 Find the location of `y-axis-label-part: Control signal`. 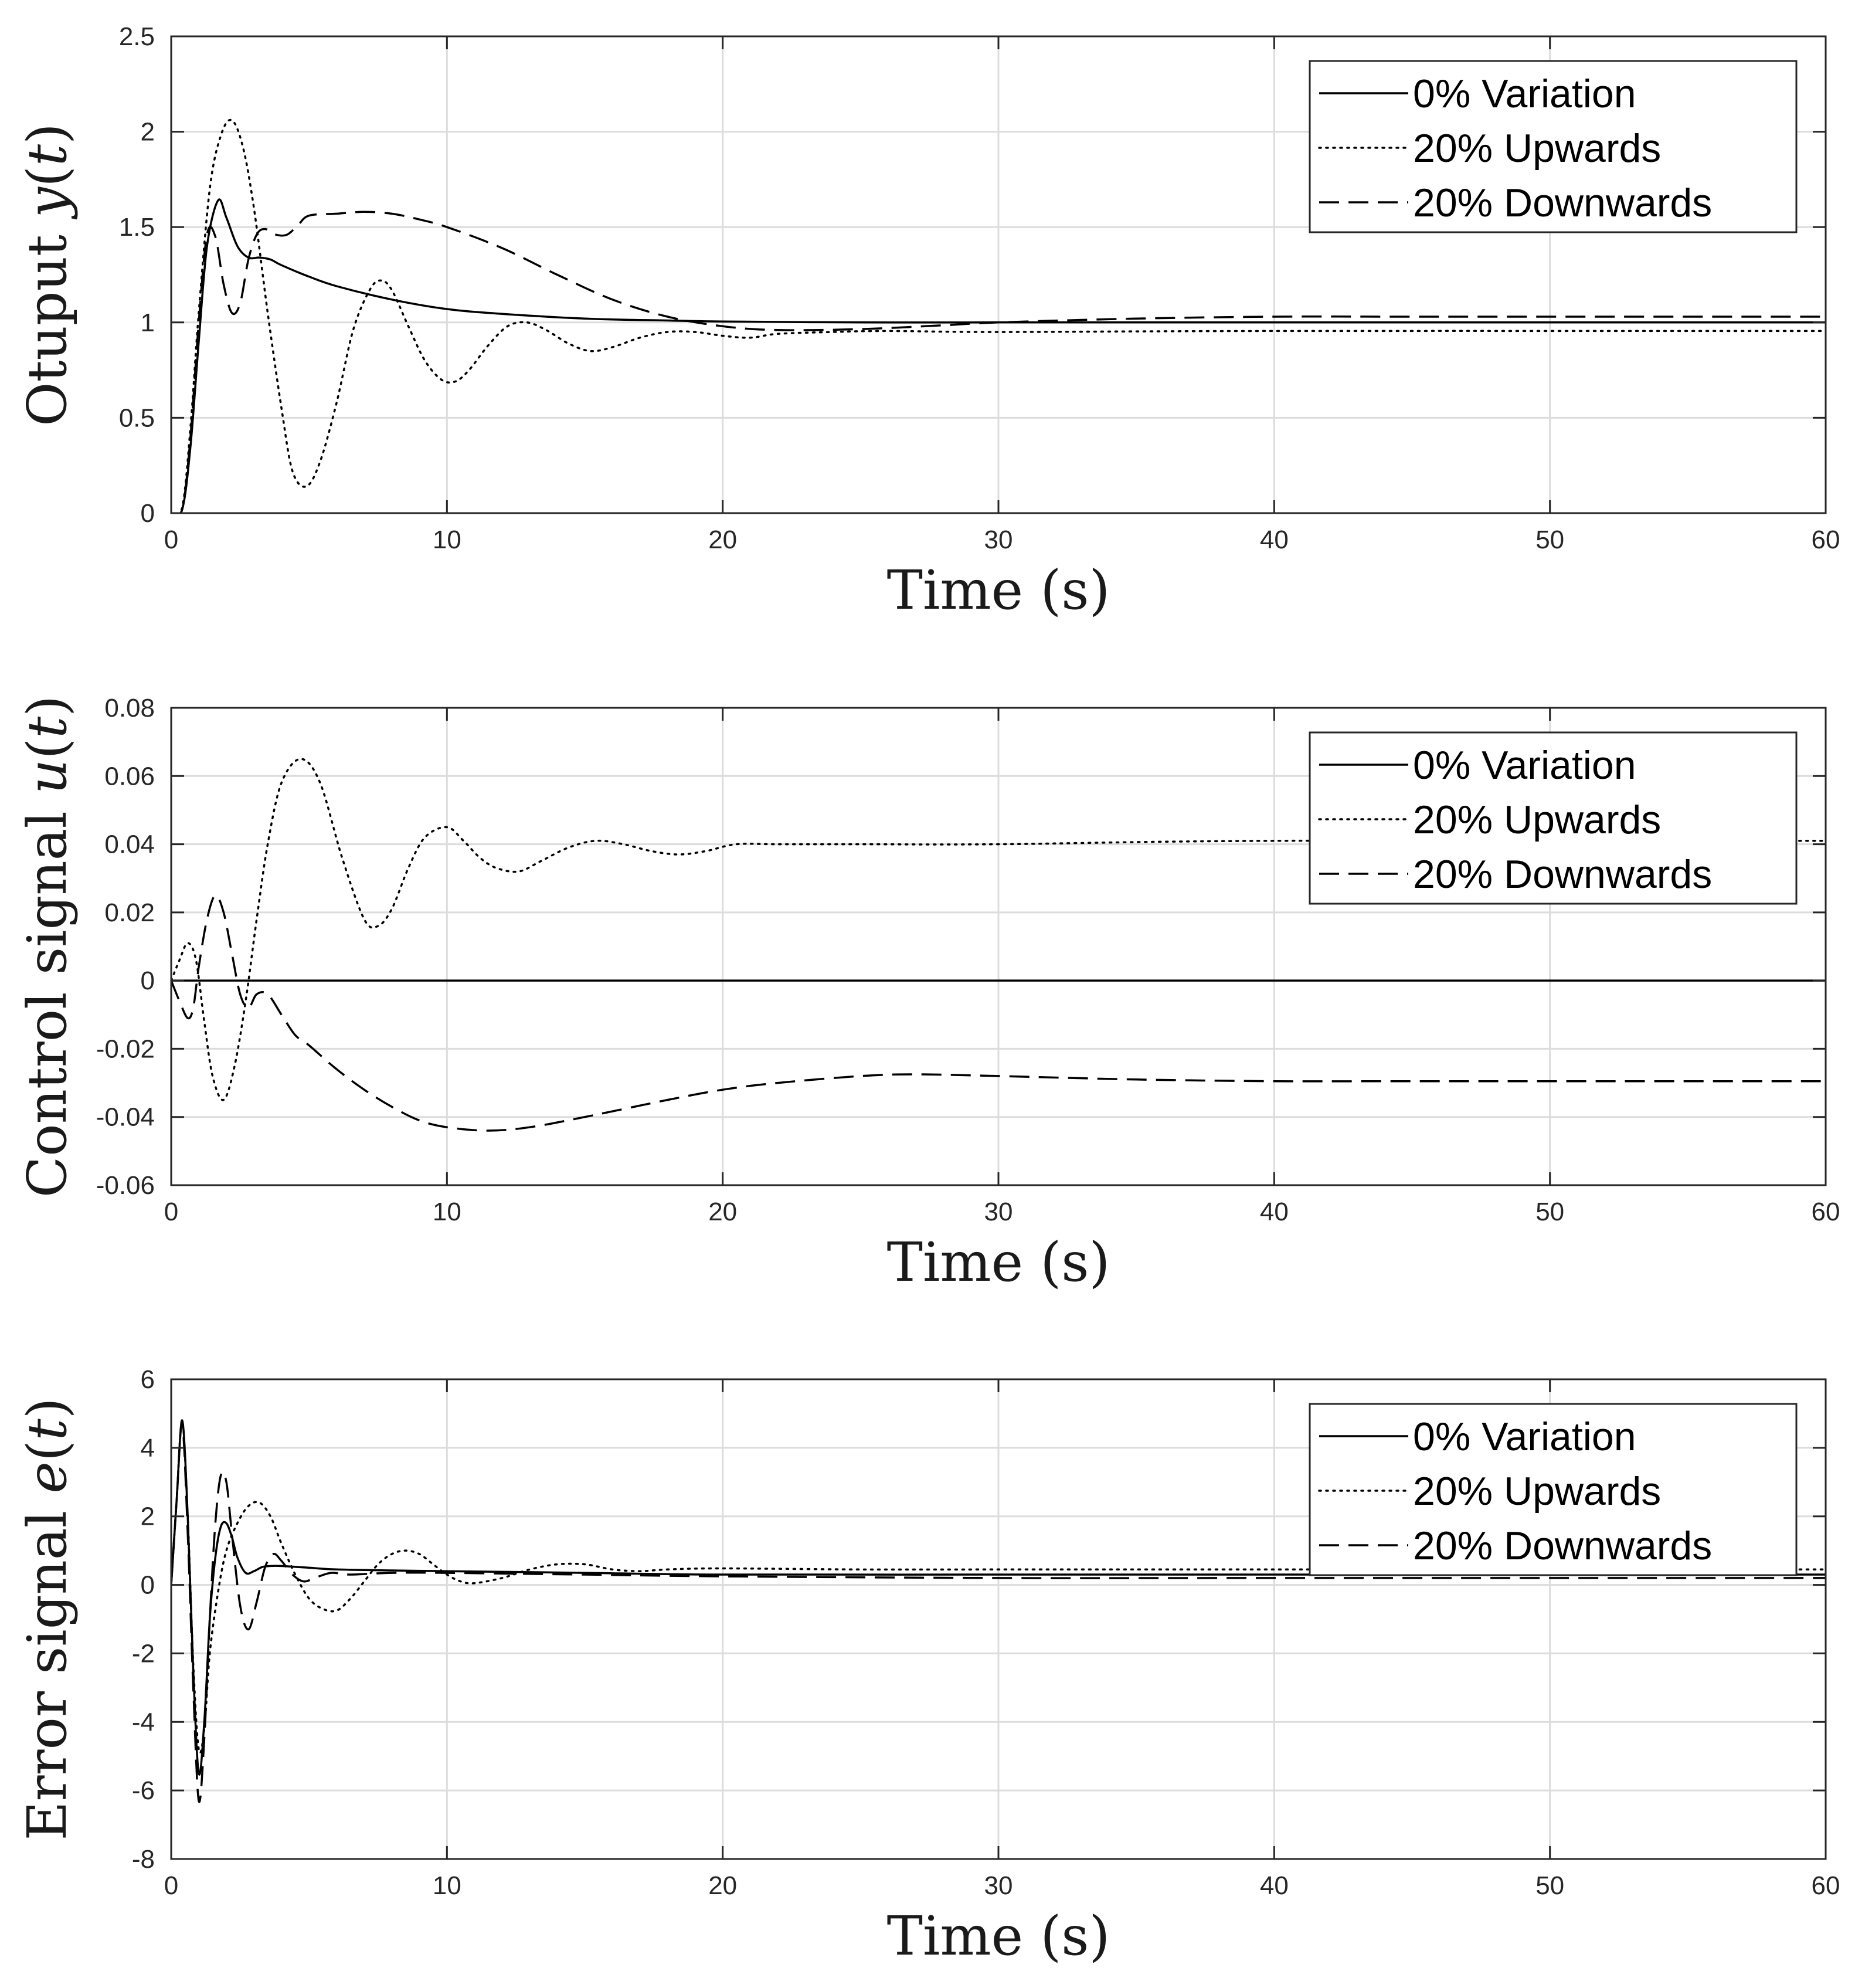

y-axis-label-part: Control signal is located at coordinates (47, 995).